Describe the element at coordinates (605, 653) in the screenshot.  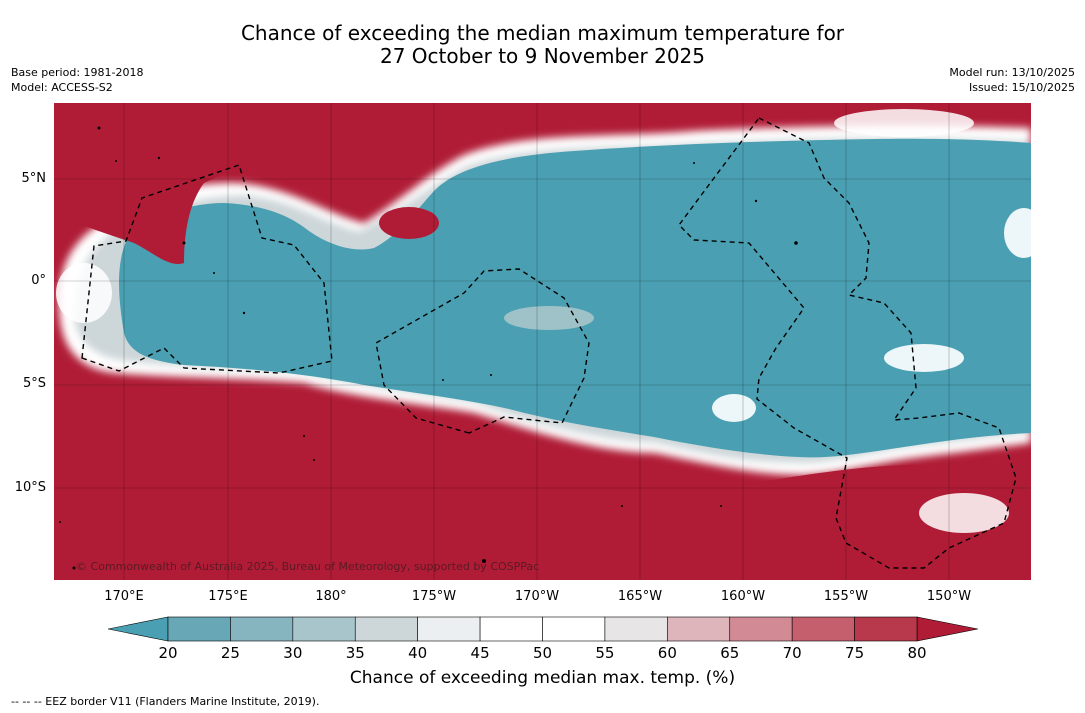
I see `colorbar-tick-label: 55` at that location.